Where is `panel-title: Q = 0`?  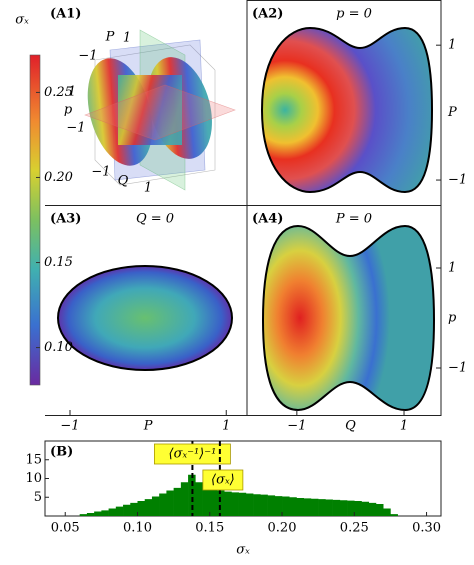
panel-title: Q = 0 is located at coordinates (155, 219).